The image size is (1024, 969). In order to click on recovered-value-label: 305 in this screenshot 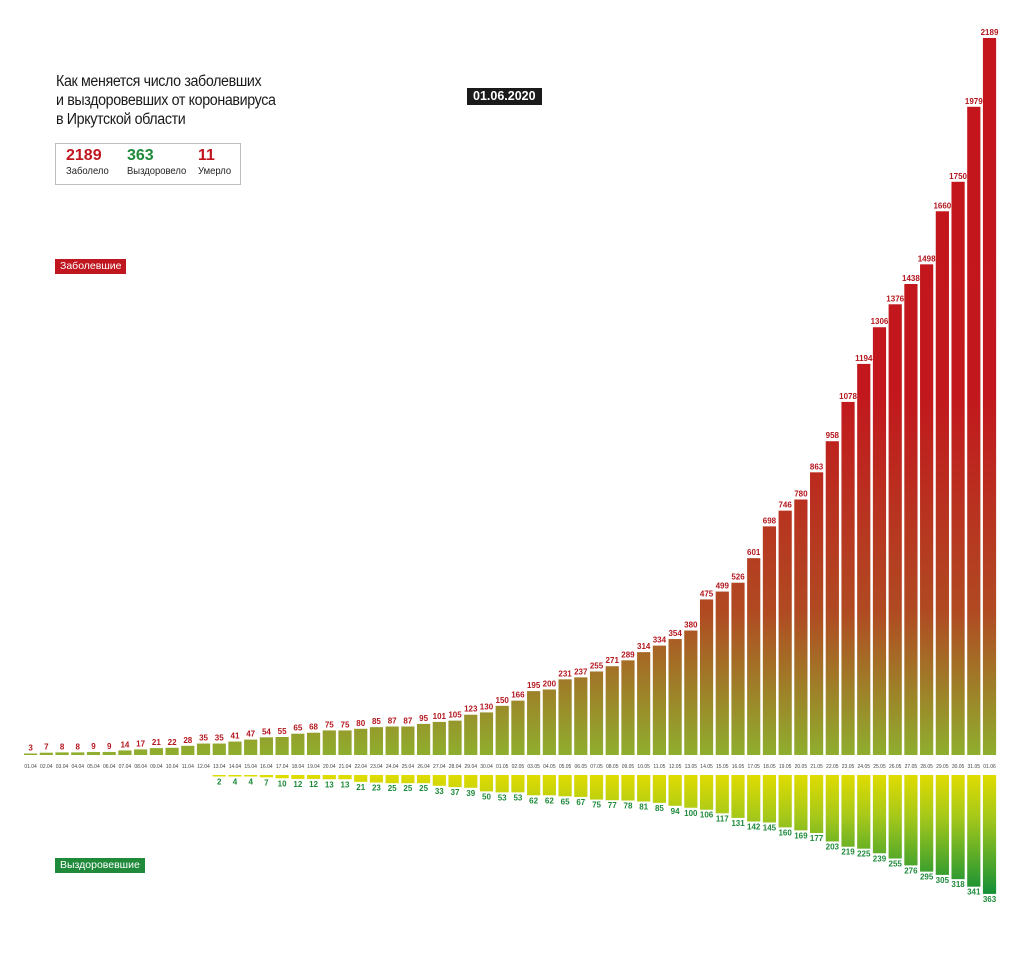, I will do `click(943, 880)`.